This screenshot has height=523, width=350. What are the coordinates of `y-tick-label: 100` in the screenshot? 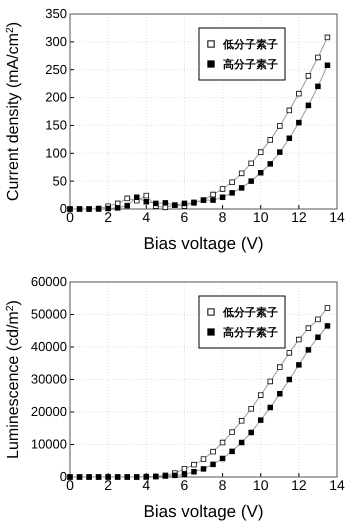 It's located at (56, 152).